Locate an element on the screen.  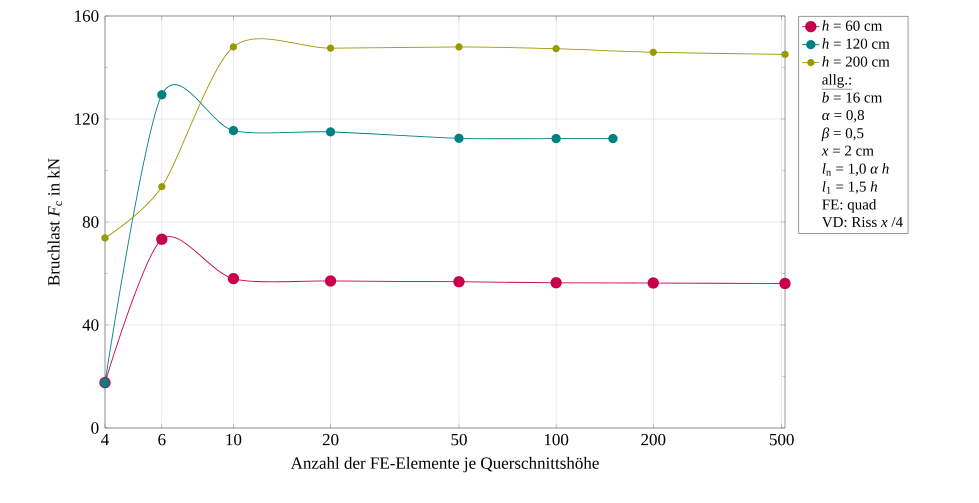
text: FE: quad is located at coordinates (849, 206).